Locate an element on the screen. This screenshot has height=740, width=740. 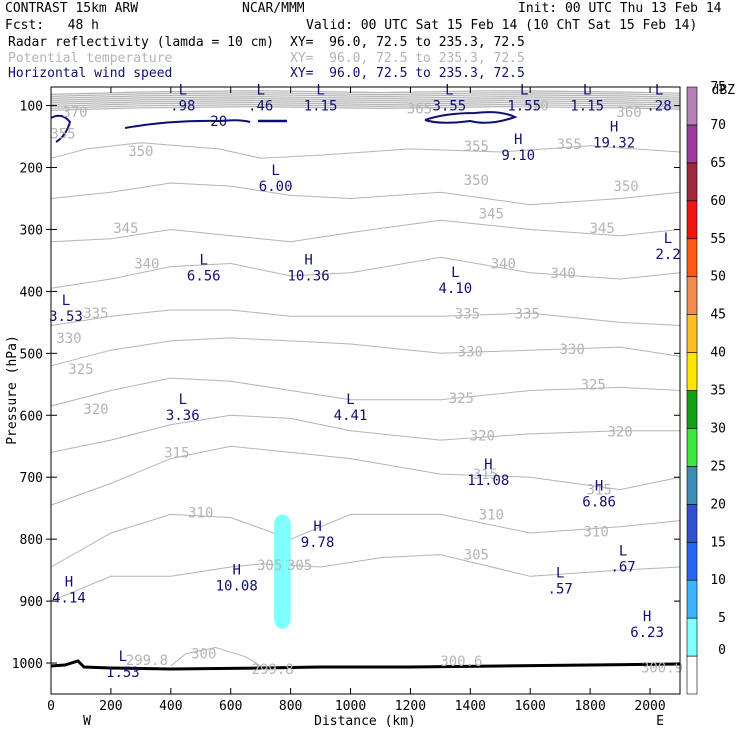
colorbar-label: 10 is located at coordinates (718, 580).